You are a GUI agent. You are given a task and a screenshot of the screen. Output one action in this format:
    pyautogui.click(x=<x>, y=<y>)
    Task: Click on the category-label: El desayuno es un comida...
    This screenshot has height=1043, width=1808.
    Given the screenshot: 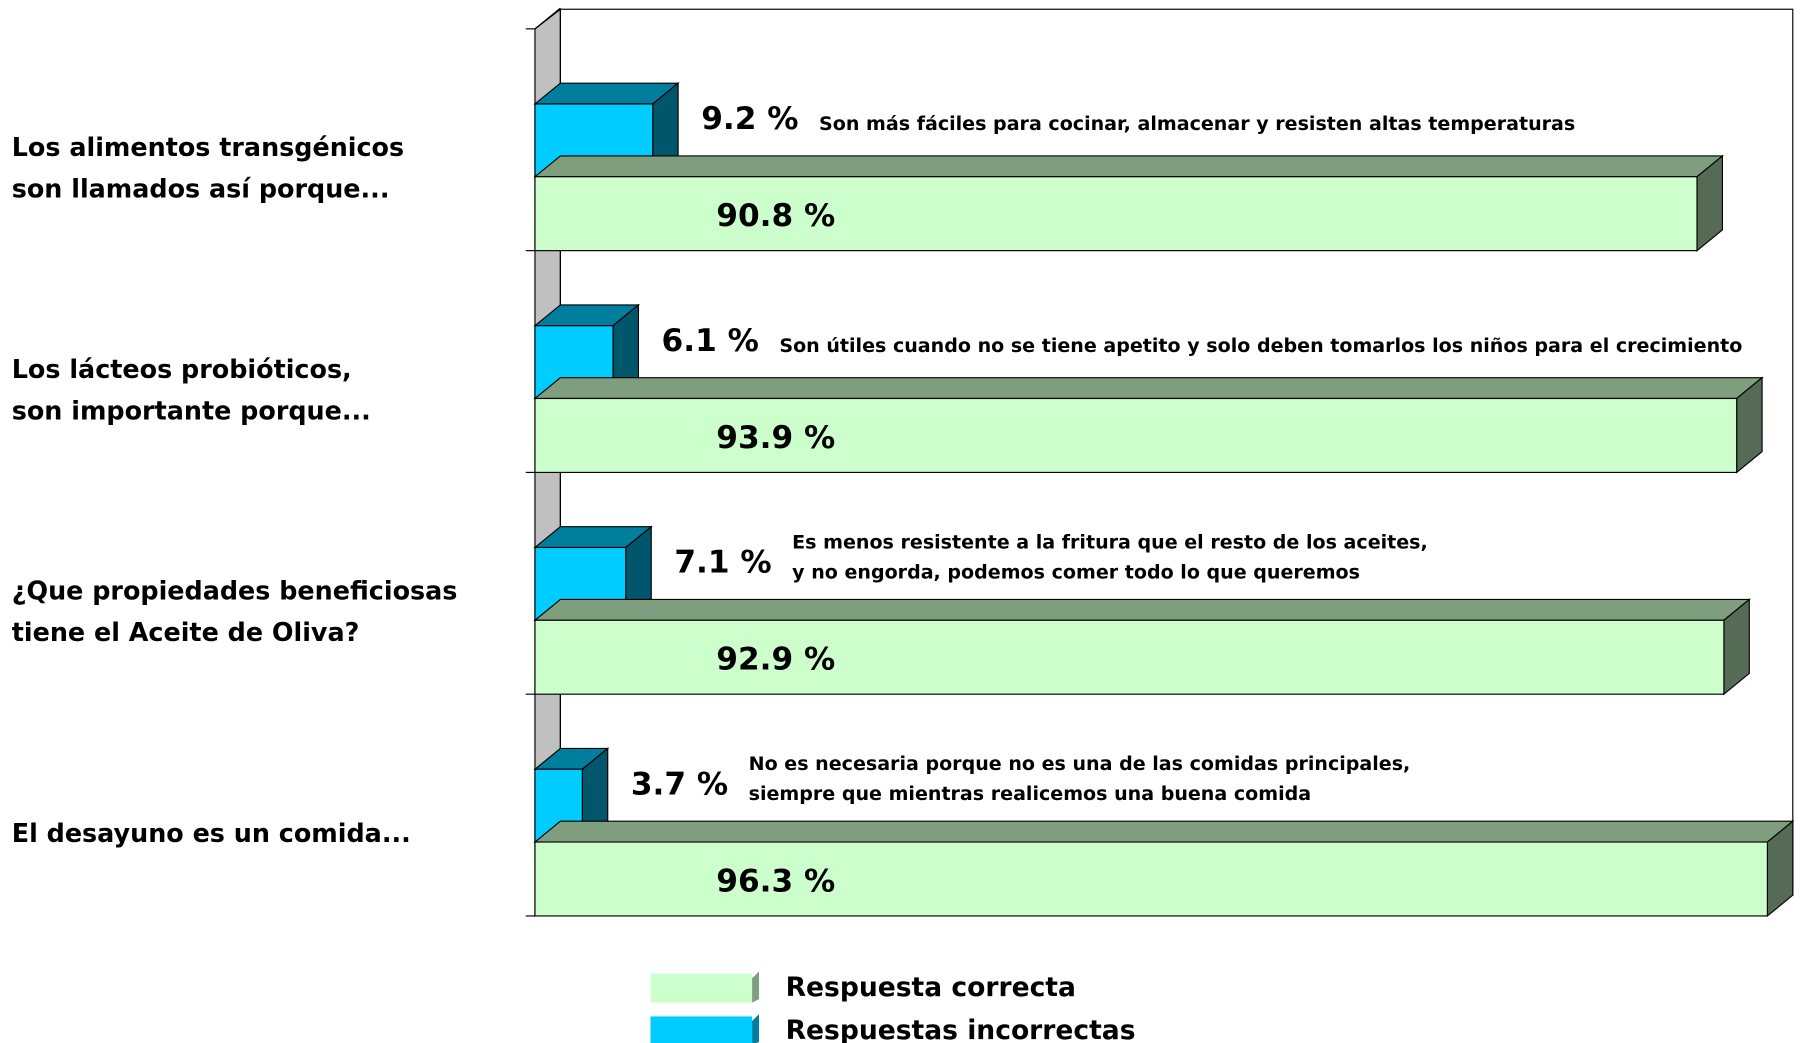 What is the action you would take?
    pyautogui.click(x=211, y=833)
    